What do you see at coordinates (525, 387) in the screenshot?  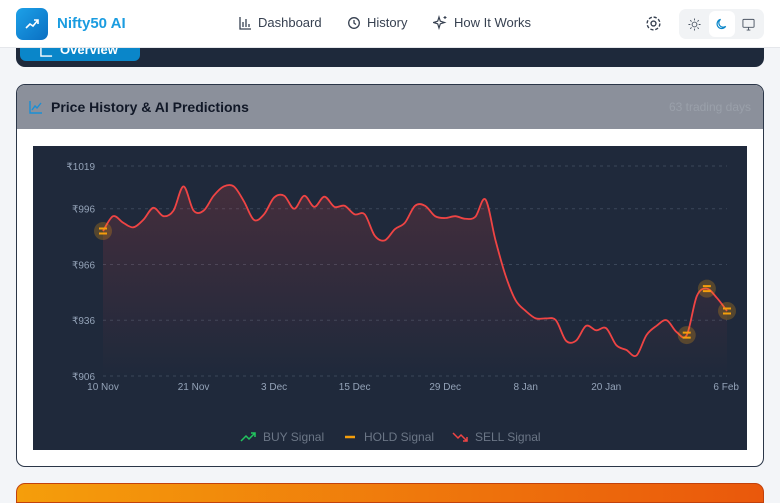 I see `x-tick-label: 8 Jan` at bounding box center [525, 387].